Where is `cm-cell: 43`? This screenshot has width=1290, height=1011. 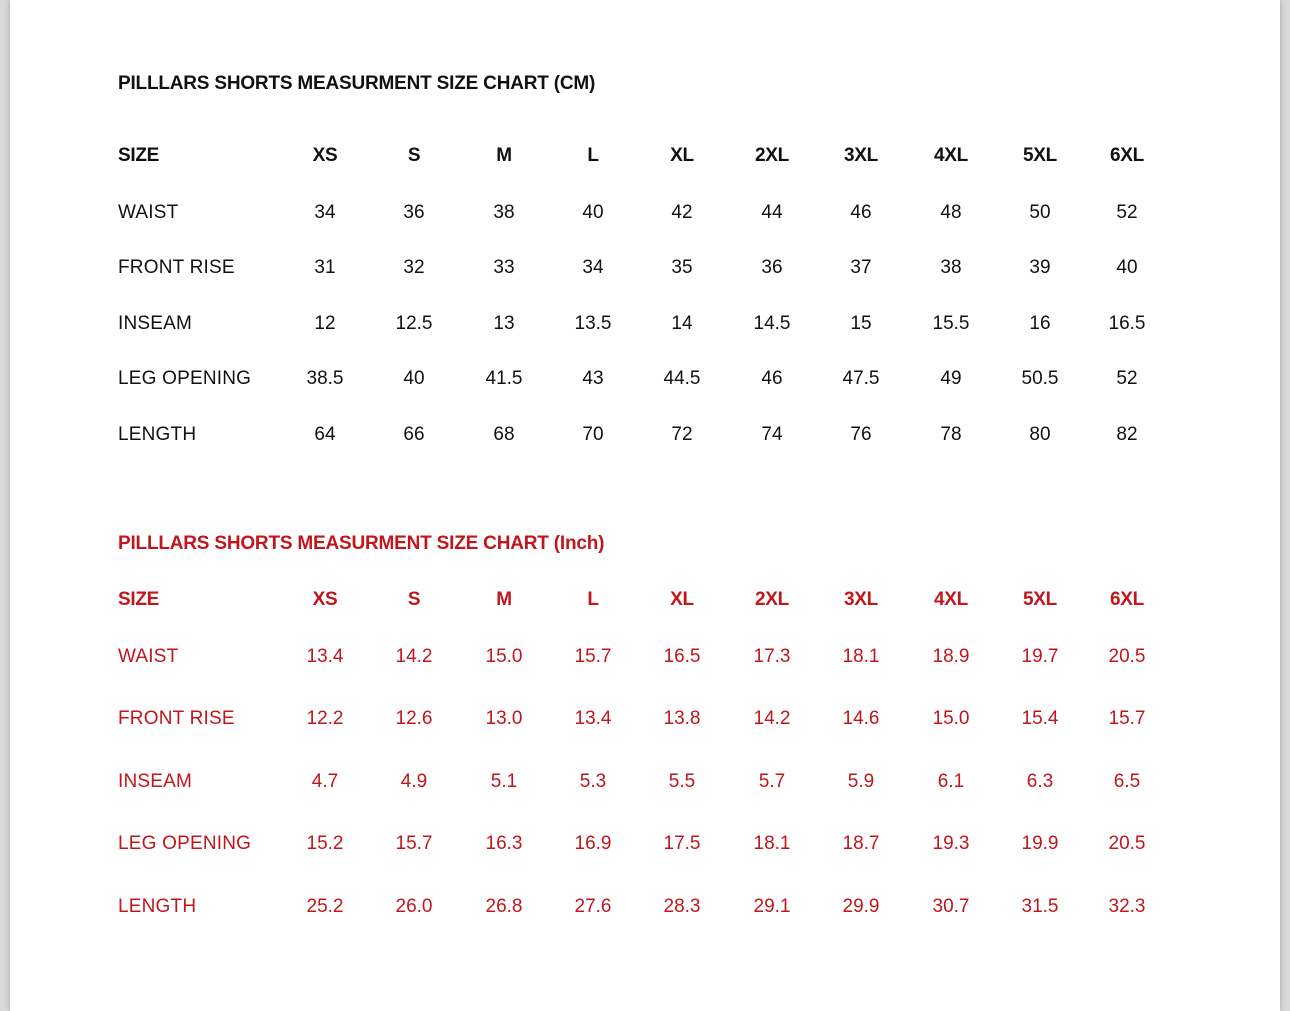 cm-cell: 43 is located at coordinates (593, 378).